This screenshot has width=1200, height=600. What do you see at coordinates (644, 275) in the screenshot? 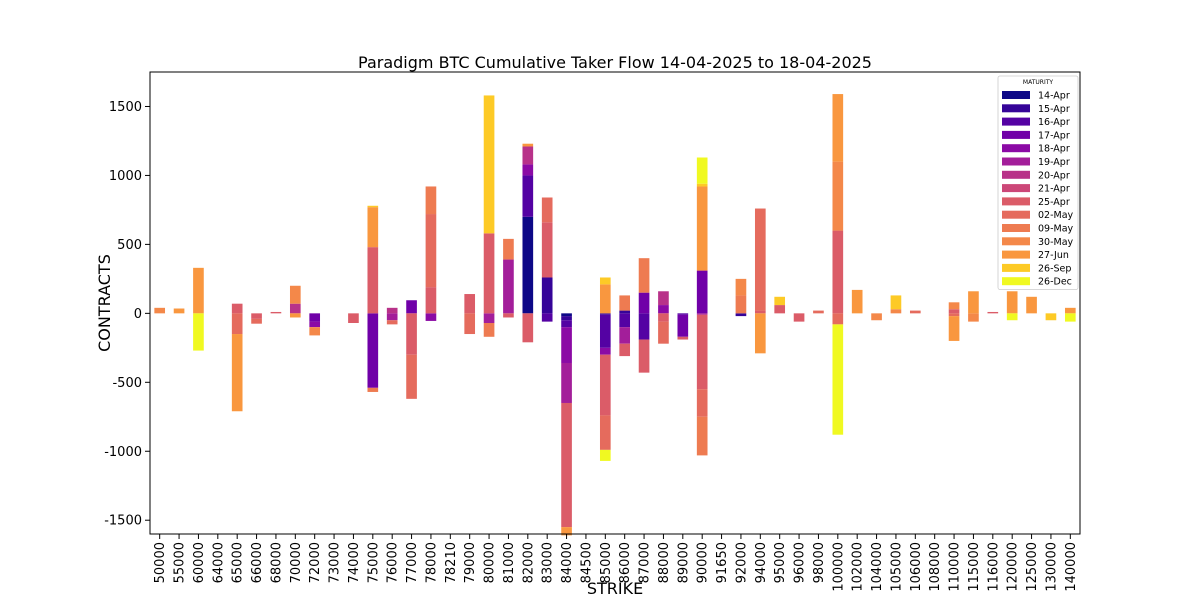
I see `bar-87000-09-May` at bounding box center [644, 275].